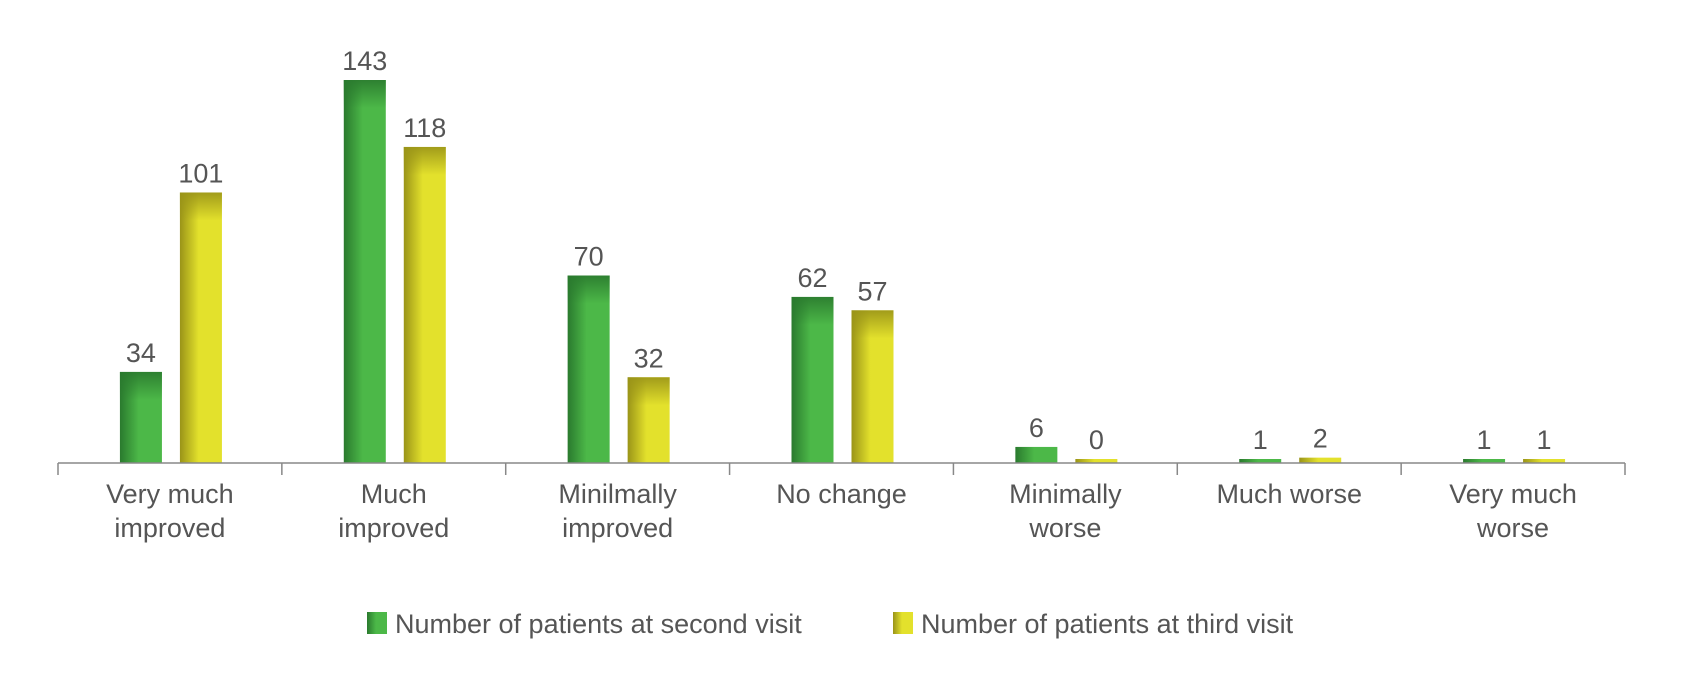 The height and width of the screenshot is (674, 1685). What do you see at coordinates (364, 61) in the screenshot?
I see `data-label-series1-1: 143` at bounding box center [364, 61].